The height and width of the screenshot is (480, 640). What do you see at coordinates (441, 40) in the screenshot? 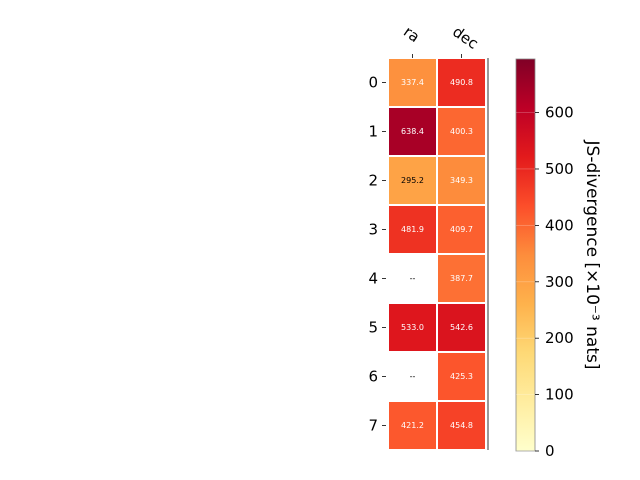
I see `column-labels: ra dec` at bounding box center [441, 40].